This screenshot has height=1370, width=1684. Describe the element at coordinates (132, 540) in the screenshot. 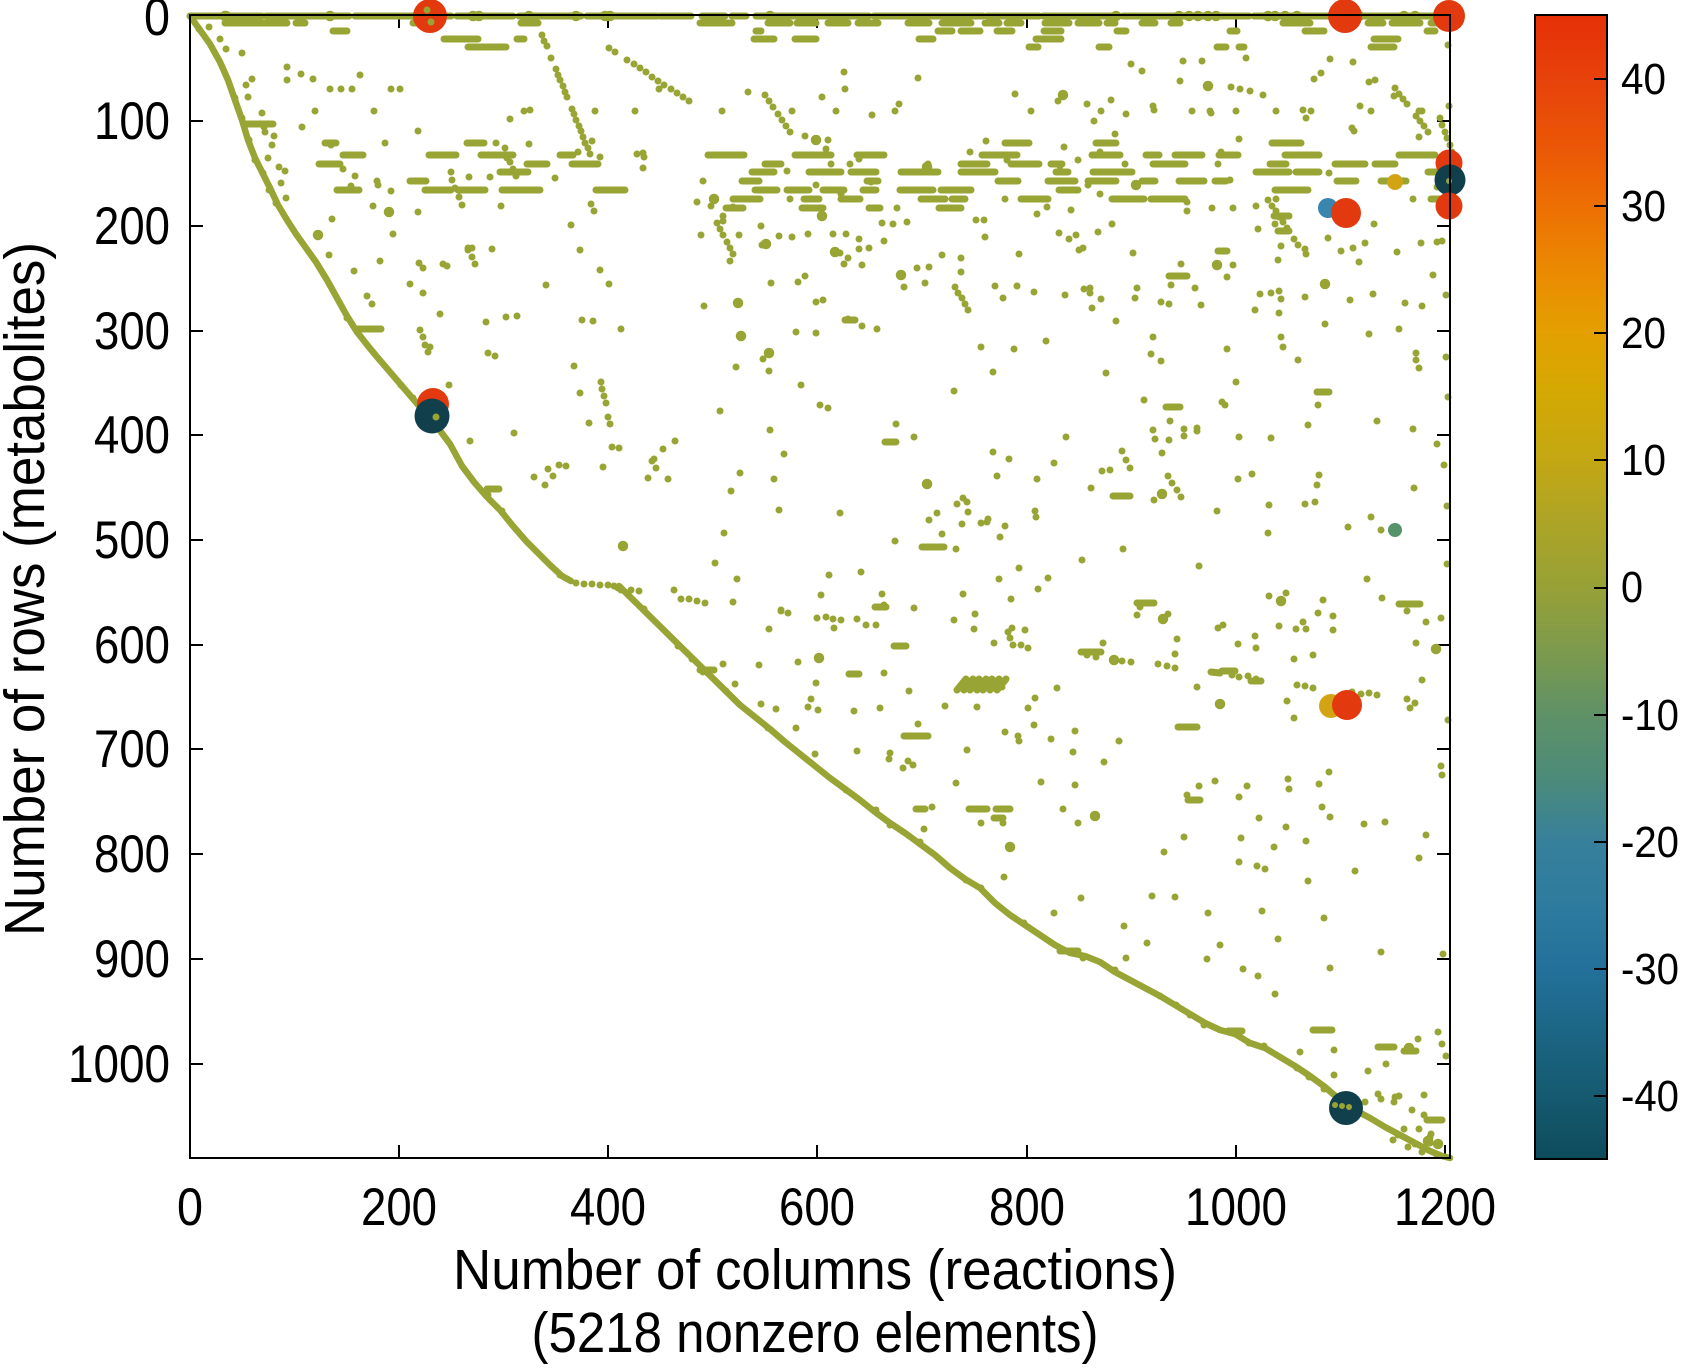

I see `svg-text: 500` at that location.